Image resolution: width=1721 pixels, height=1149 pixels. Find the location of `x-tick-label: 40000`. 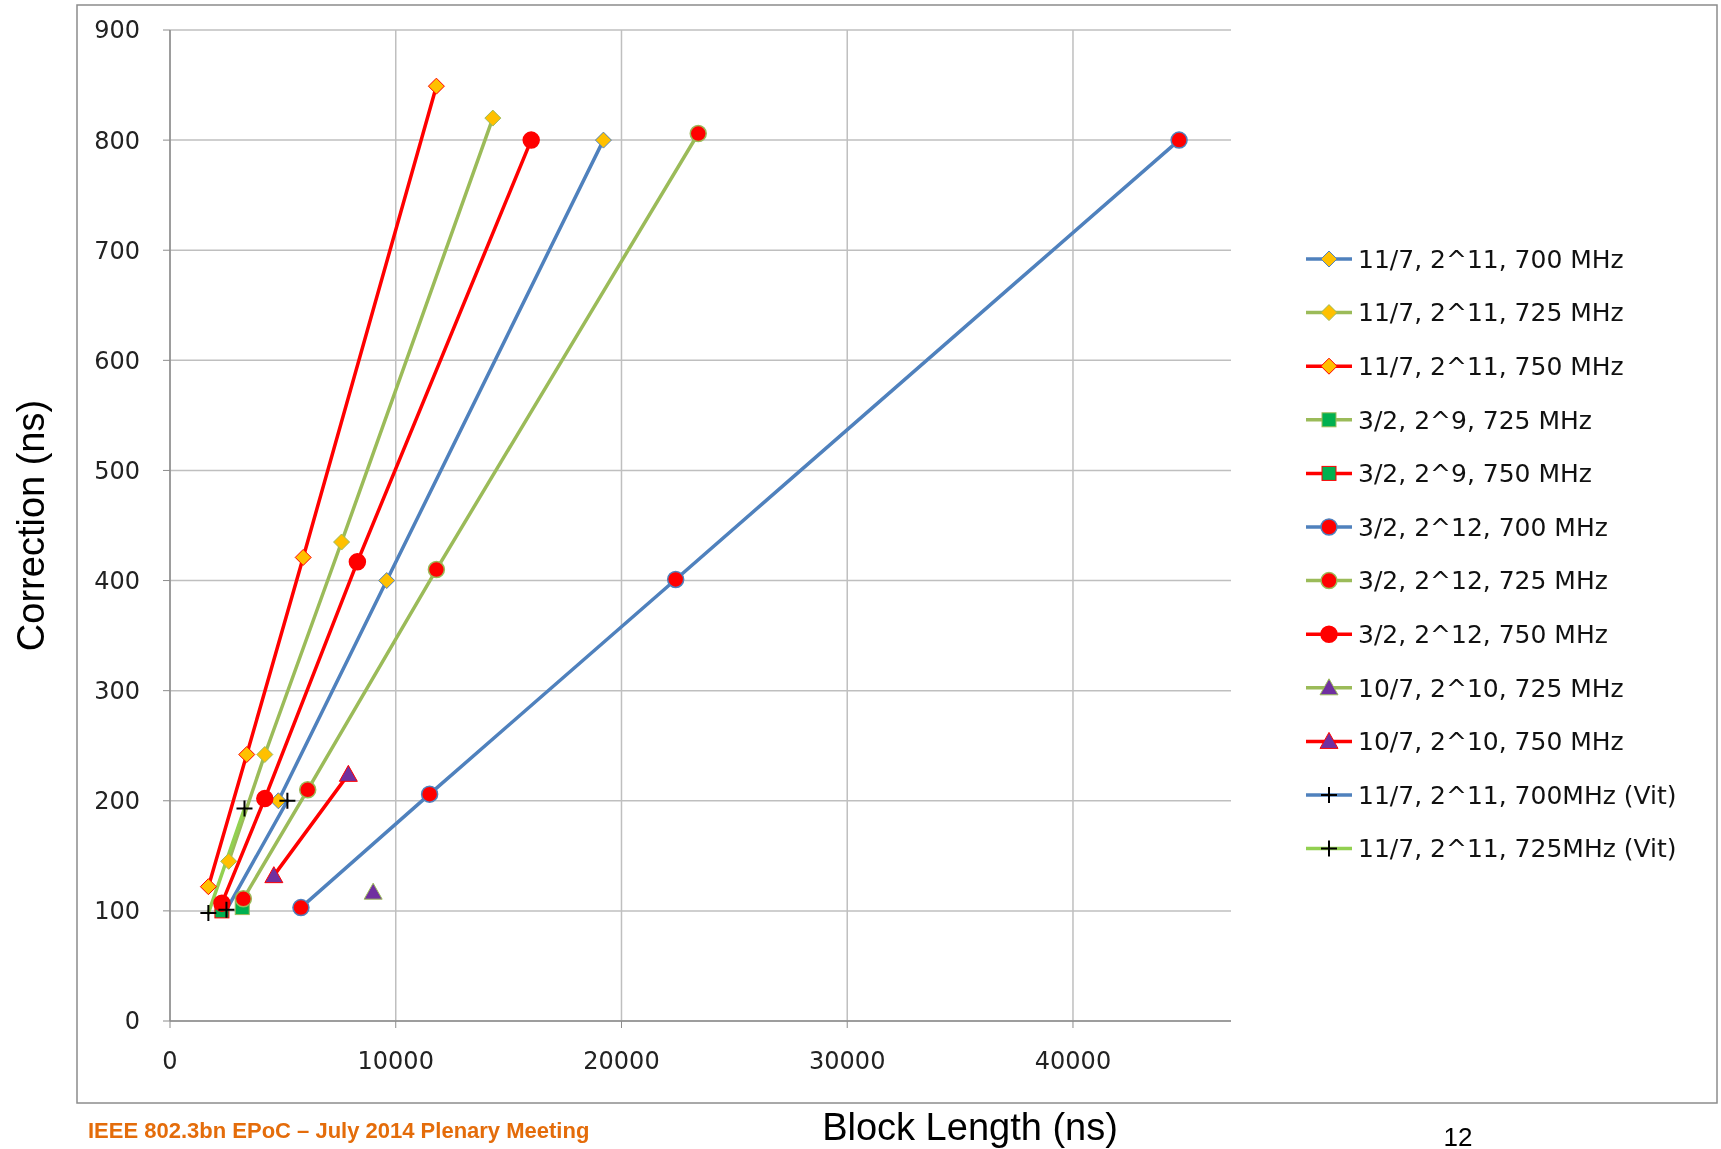

x-tick-label: 40000 is located at coordinates (1073, 1061).